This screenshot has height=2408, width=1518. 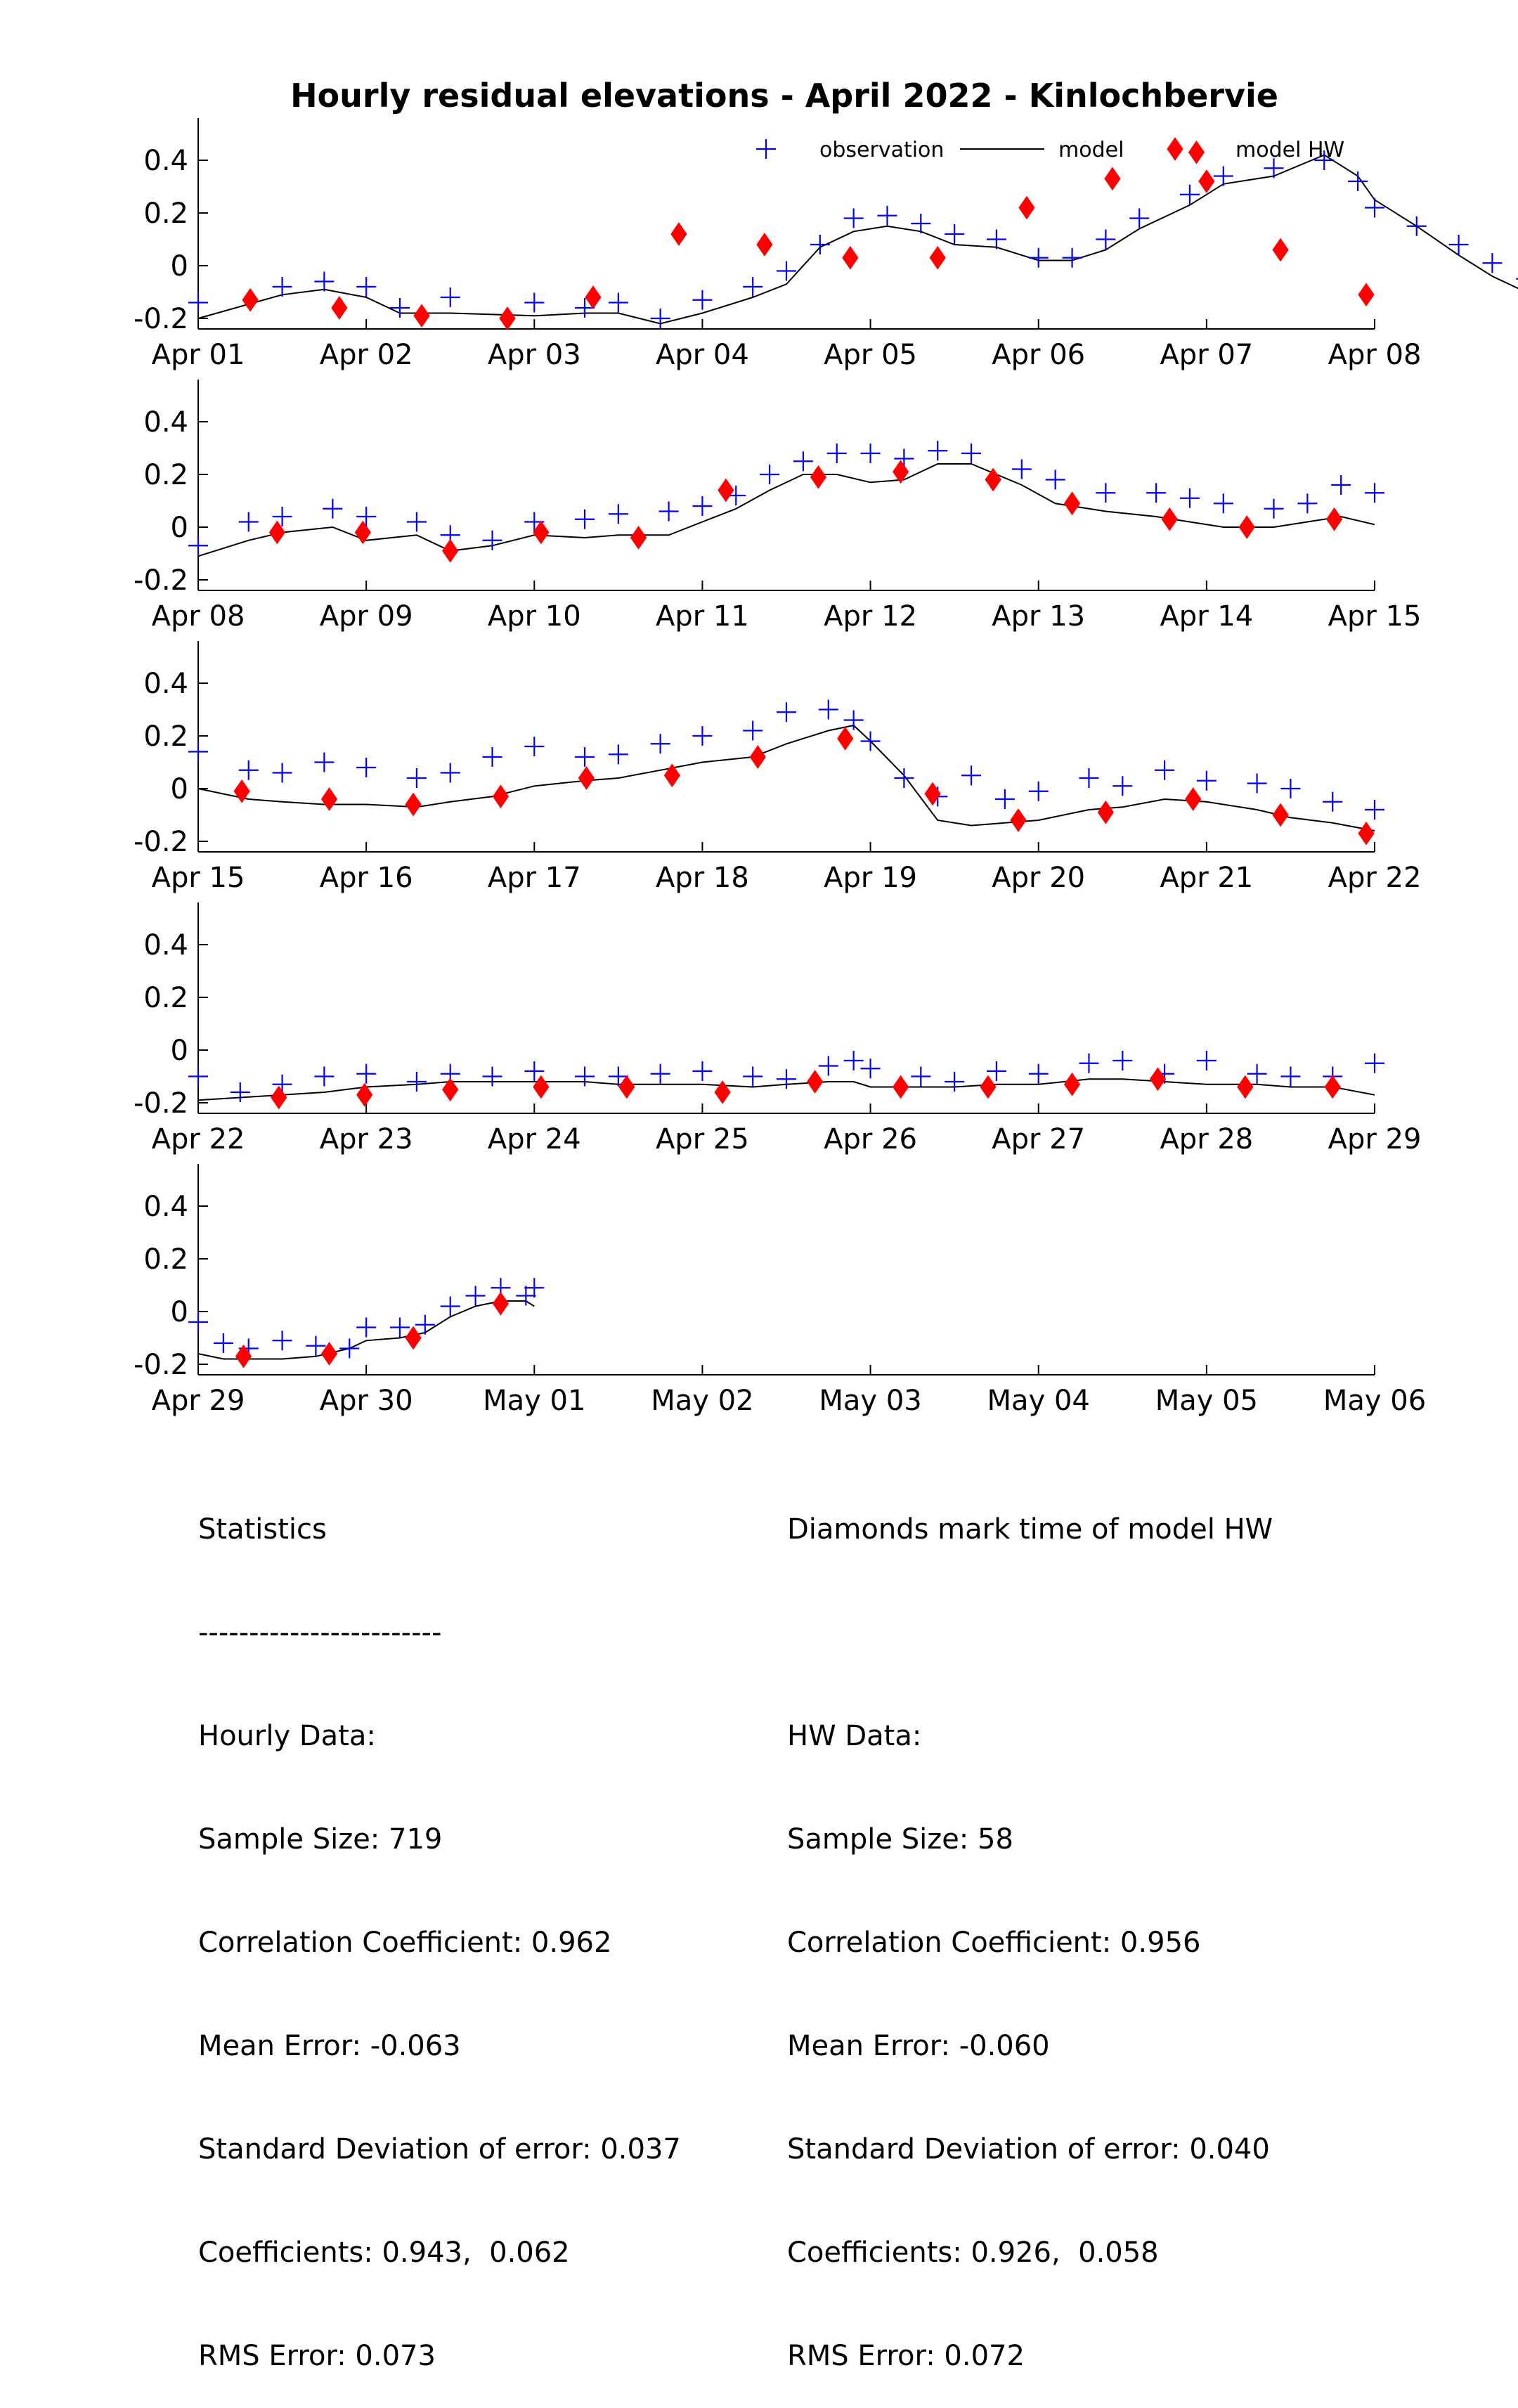 I want to click on x-tick-label: Apr 27, so click(x=1038, y=1139).